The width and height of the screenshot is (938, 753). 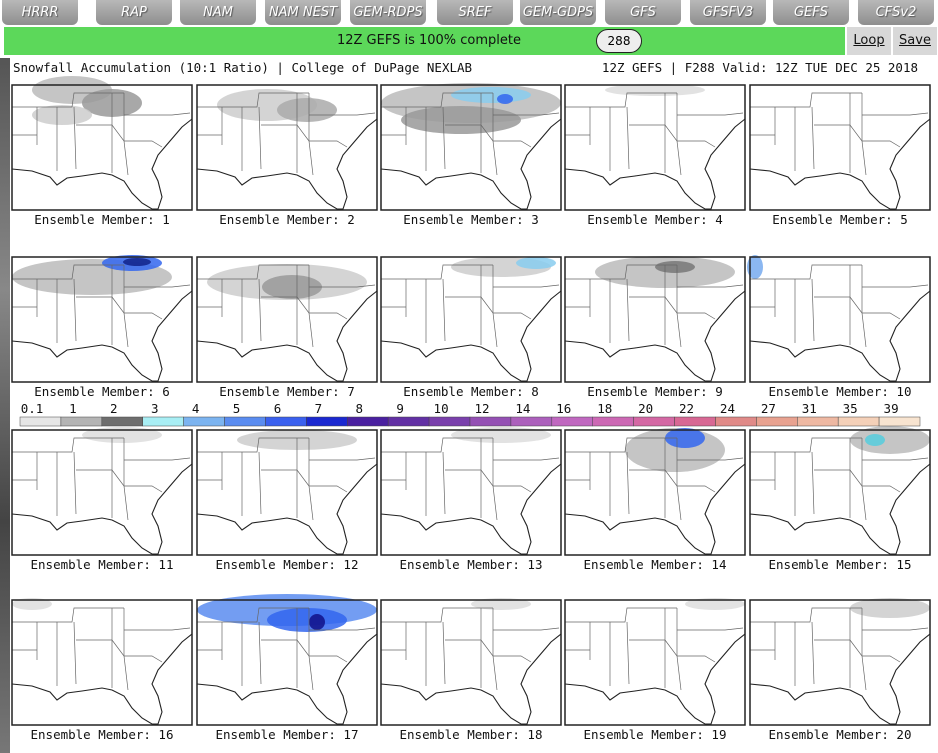 I want to click on panel-label: Ensemble Member: 4, so click(x=654, y=219).